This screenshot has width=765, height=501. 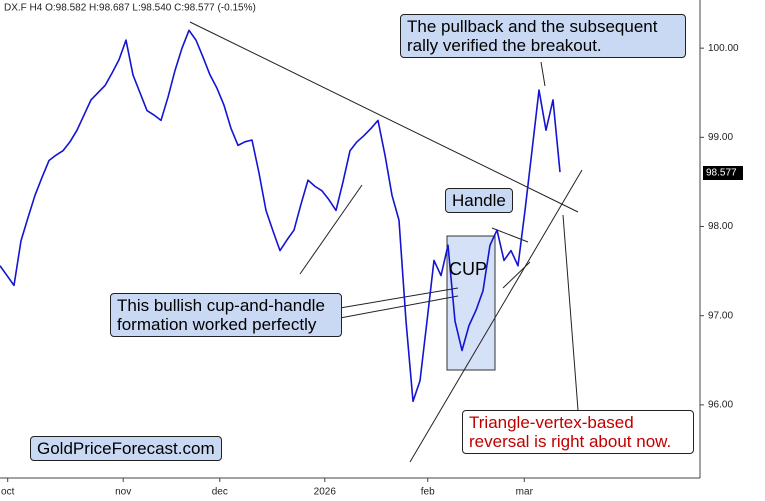 I want to click on last-price: 98.577, so click(x=721, y=173).